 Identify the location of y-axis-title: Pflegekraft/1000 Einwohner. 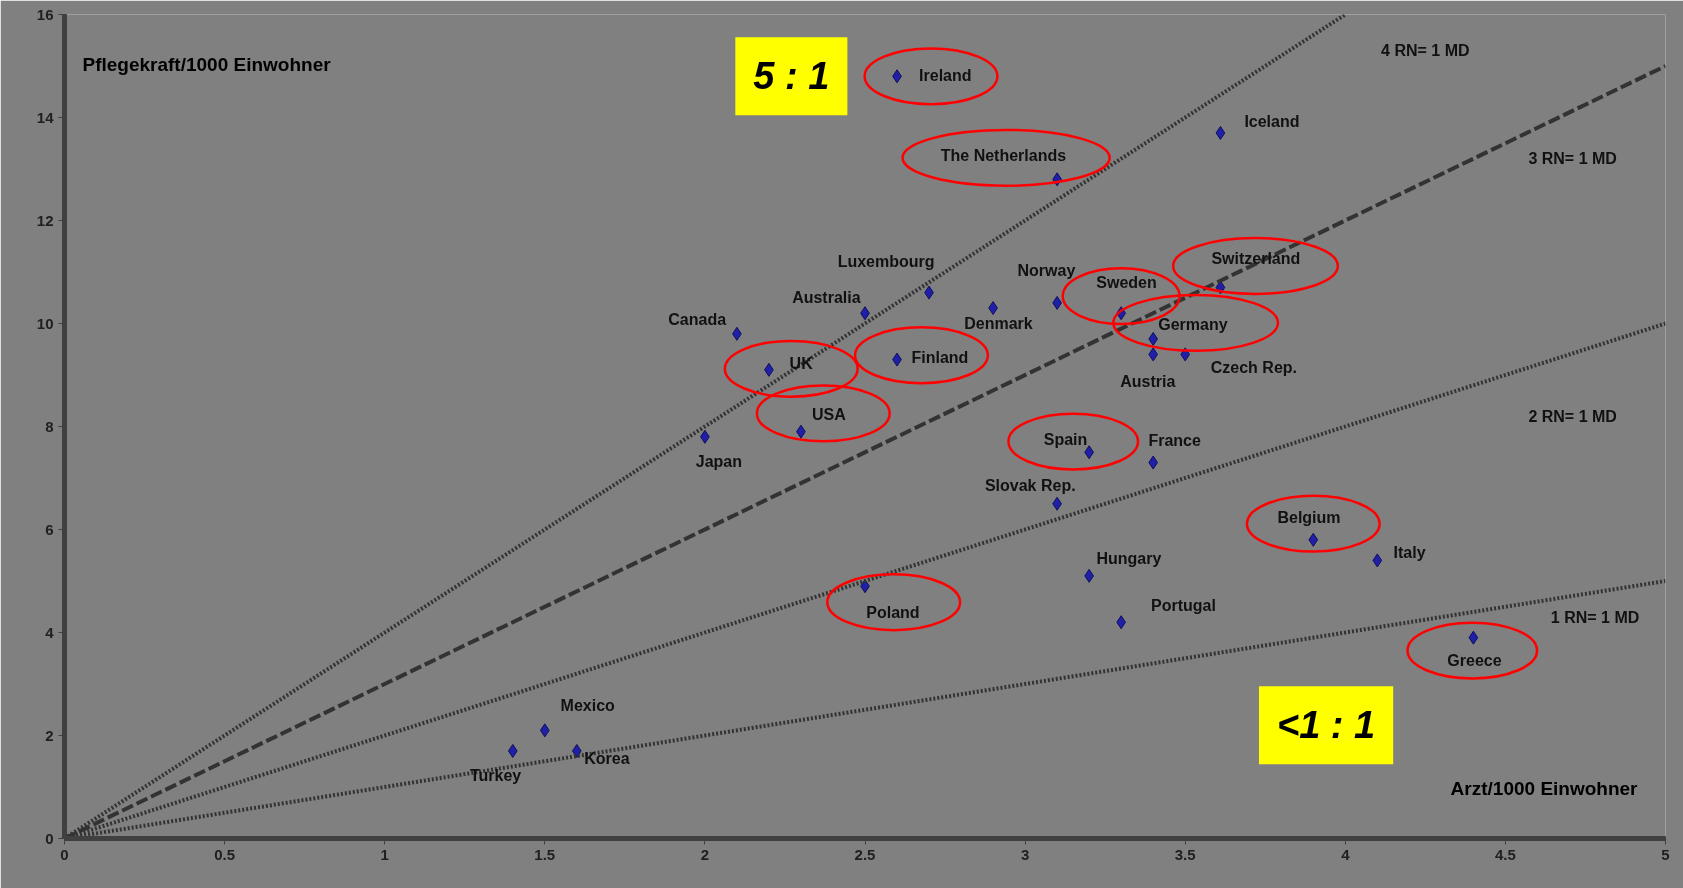
(207, 64).